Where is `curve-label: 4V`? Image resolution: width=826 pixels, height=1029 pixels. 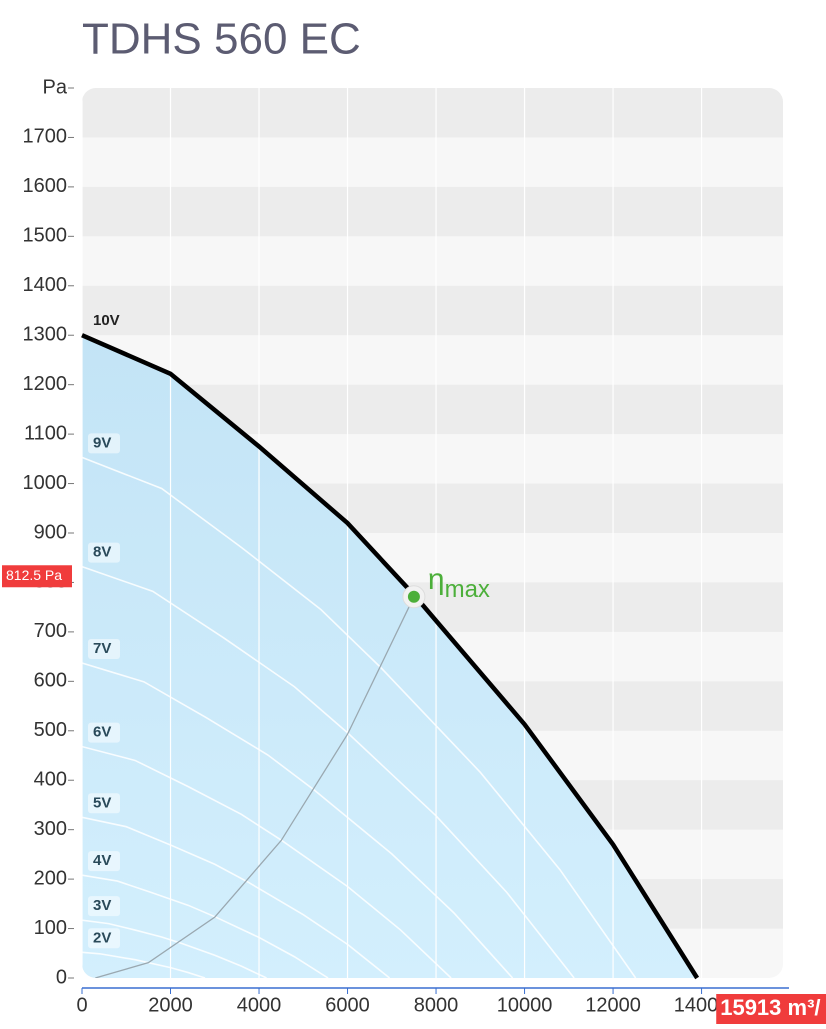 curve-label: 4V is located at coordinates (102, 860).